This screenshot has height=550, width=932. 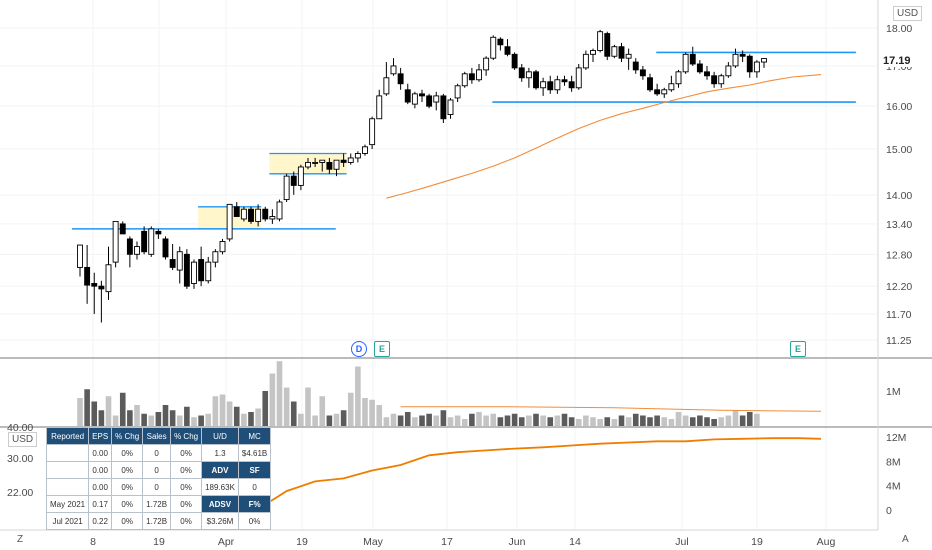 I want to click on time-tick-label: 17, so click(x=447, y=542).